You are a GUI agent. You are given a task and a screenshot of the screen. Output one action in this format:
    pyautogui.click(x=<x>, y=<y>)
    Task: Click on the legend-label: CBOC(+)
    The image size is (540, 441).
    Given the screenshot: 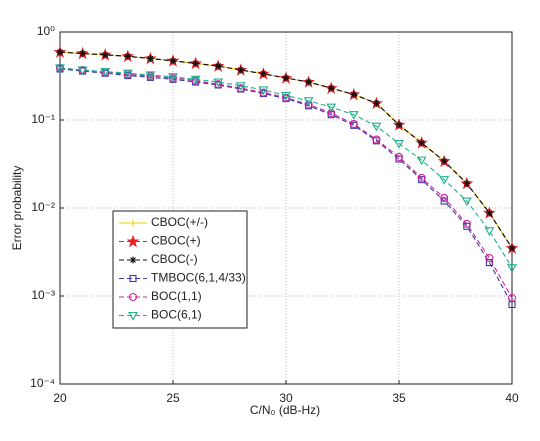 What is the action you would take?
    pyautogui.click(x=176, y=241)
    